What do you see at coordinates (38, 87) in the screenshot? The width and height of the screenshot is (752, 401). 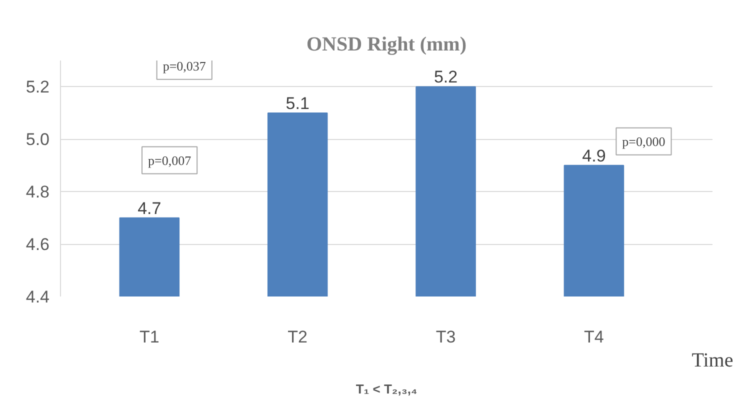 I see `y-tick-label: 5.2` at bounding box center [38, 87].